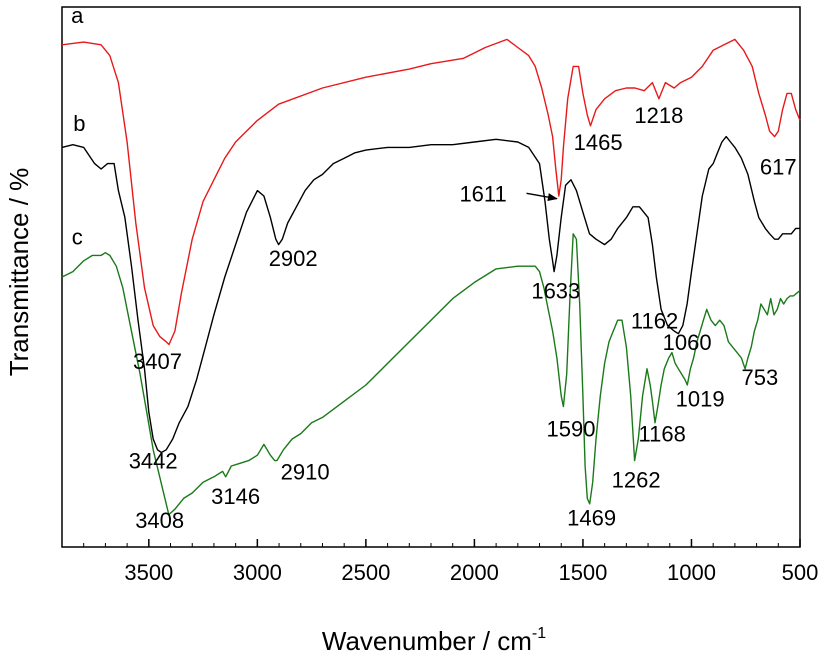 This screenshot has height=657, width=827. What do you see at coordinates (77, 237) in the screenshot?
I see `peak-label: c` at bounding box center [77, 237].